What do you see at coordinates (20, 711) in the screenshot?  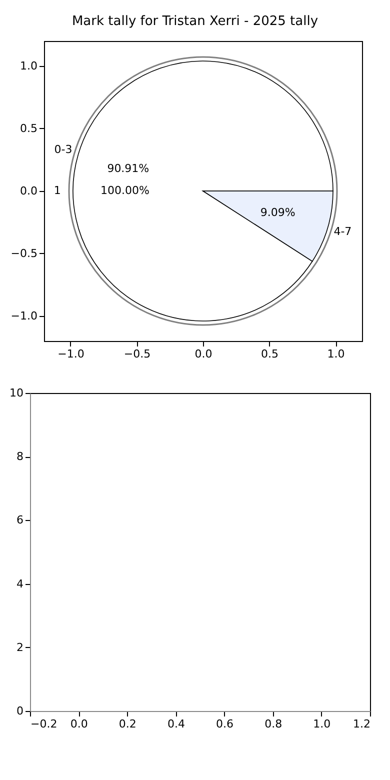 I see `y-tick-label: 0` at bounding box center [20, 711].